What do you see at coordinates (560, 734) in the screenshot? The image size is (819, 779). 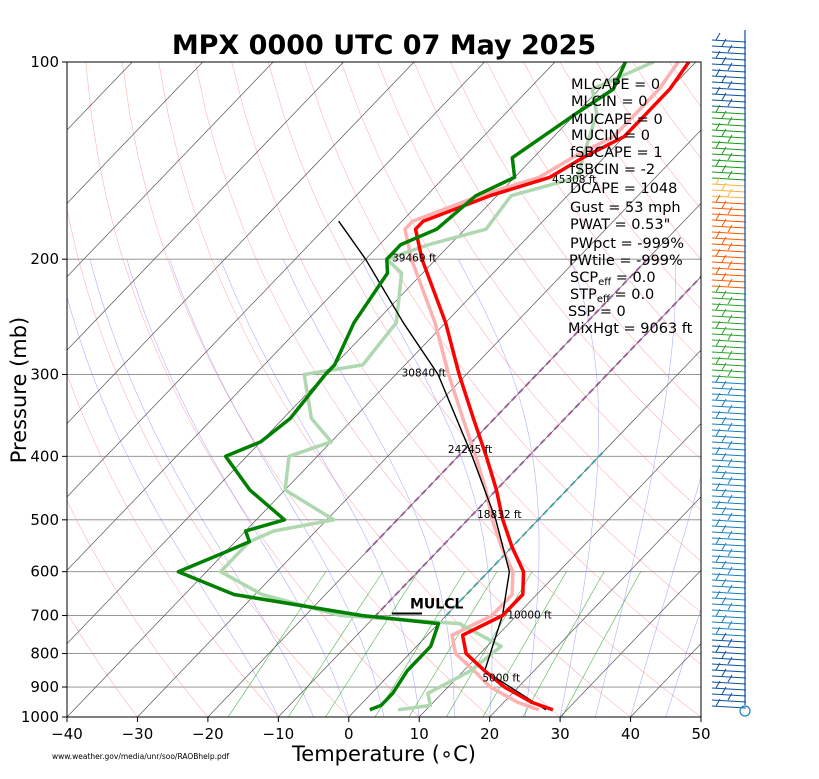 I see `x-tick-label: 30` at bounding box center [560, 734].